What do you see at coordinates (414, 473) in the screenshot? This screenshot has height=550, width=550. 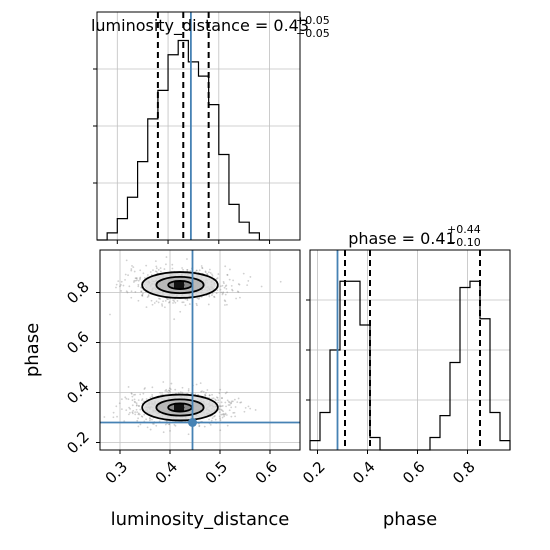 I see `x-tick-label: 0.6` at bounding box center [414, 473].